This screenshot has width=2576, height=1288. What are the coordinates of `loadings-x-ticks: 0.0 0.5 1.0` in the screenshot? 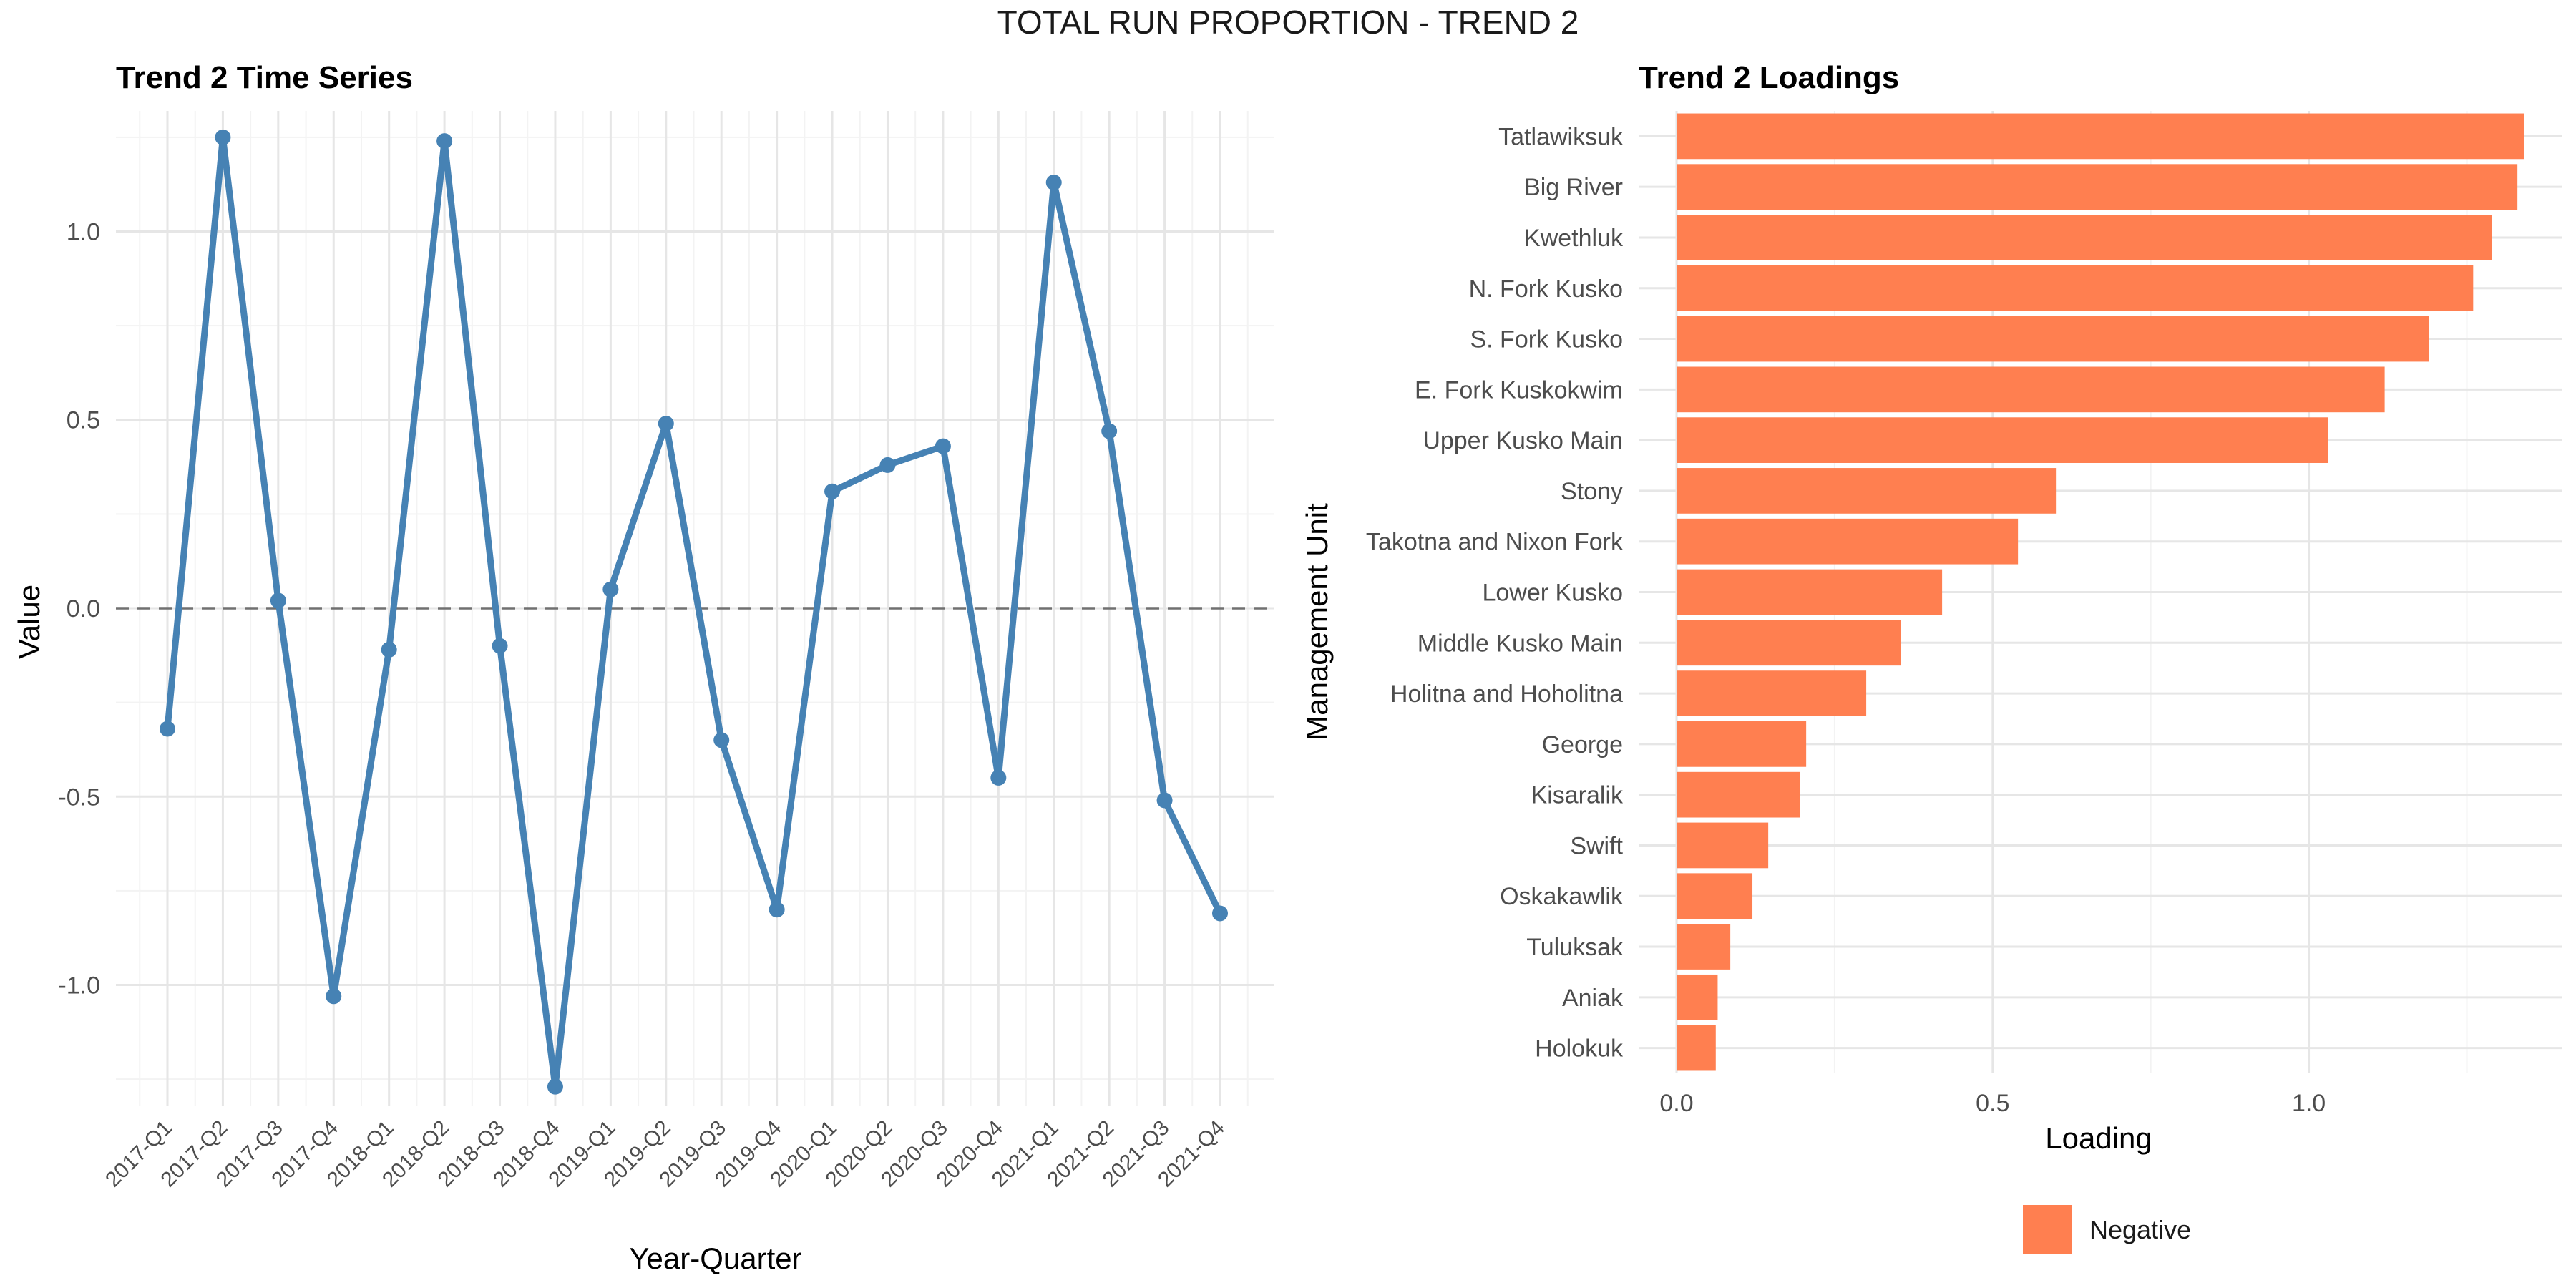 It's located at (1992, 1103).